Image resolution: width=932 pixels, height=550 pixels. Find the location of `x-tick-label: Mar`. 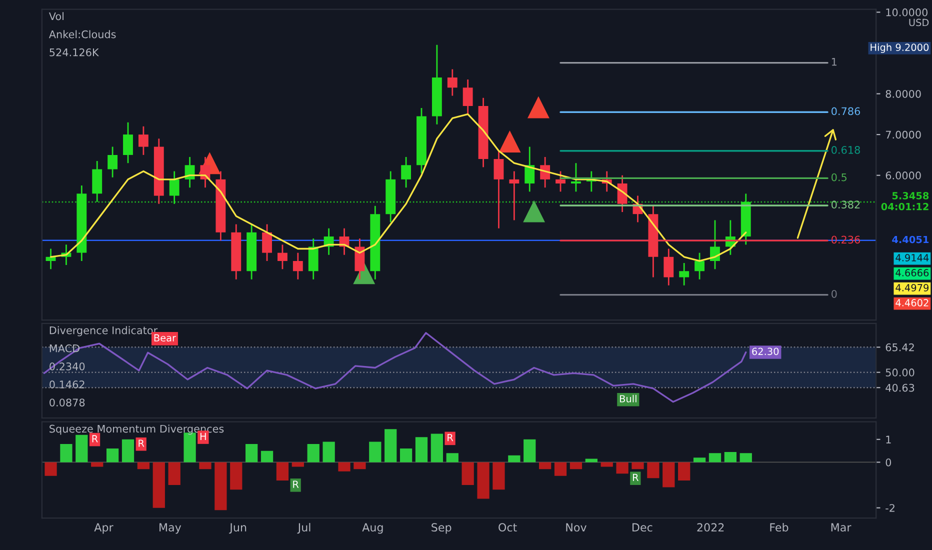

x-tick-label: Mar is located at coordinates (841, 527).